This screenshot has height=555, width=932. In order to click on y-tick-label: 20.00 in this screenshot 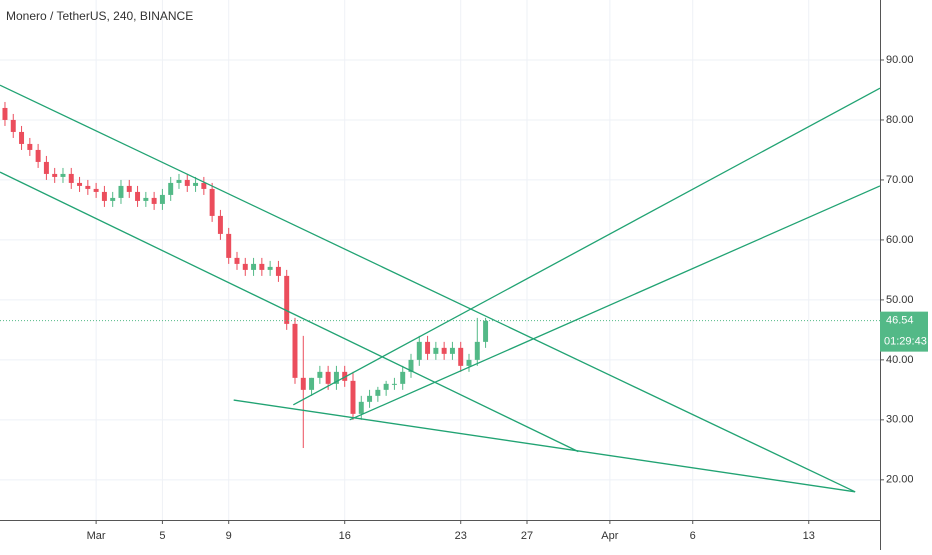, I will do `click(900, 480)`.